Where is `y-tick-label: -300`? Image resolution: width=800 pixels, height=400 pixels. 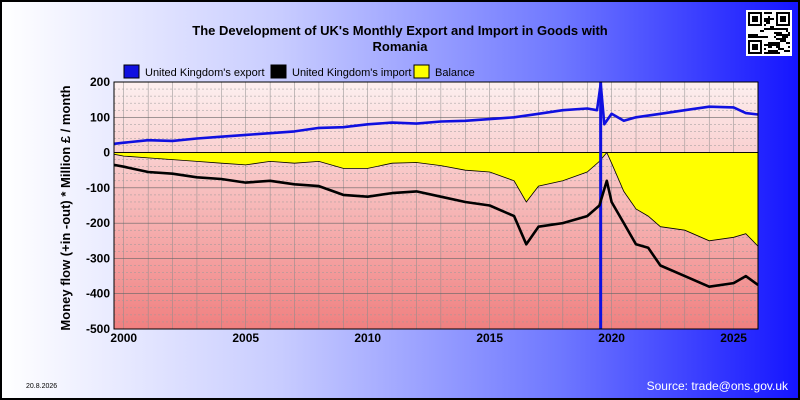 y-tick-label: -300 is located at coordinates (98, 258).